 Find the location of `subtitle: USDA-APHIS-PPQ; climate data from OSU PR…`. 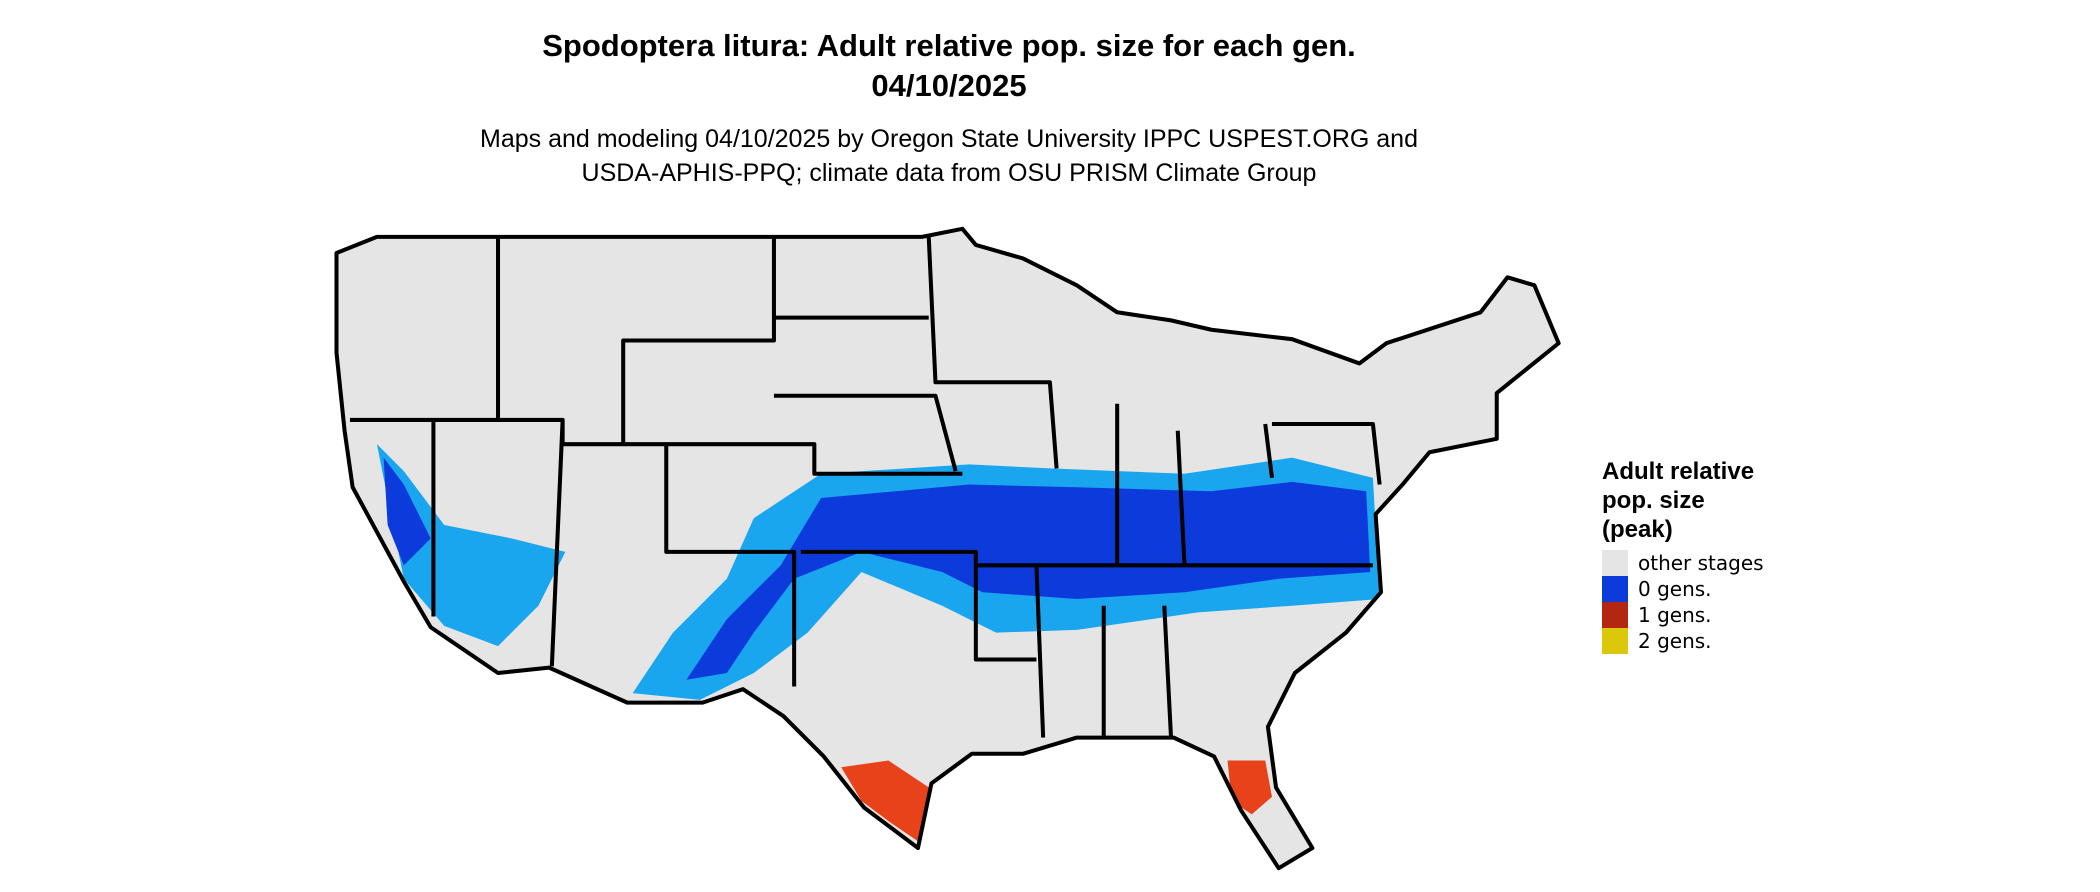

subtitle: USDA-APHIS-PPQ; climate data from OSU PR… is located at coordinates (949, 173).